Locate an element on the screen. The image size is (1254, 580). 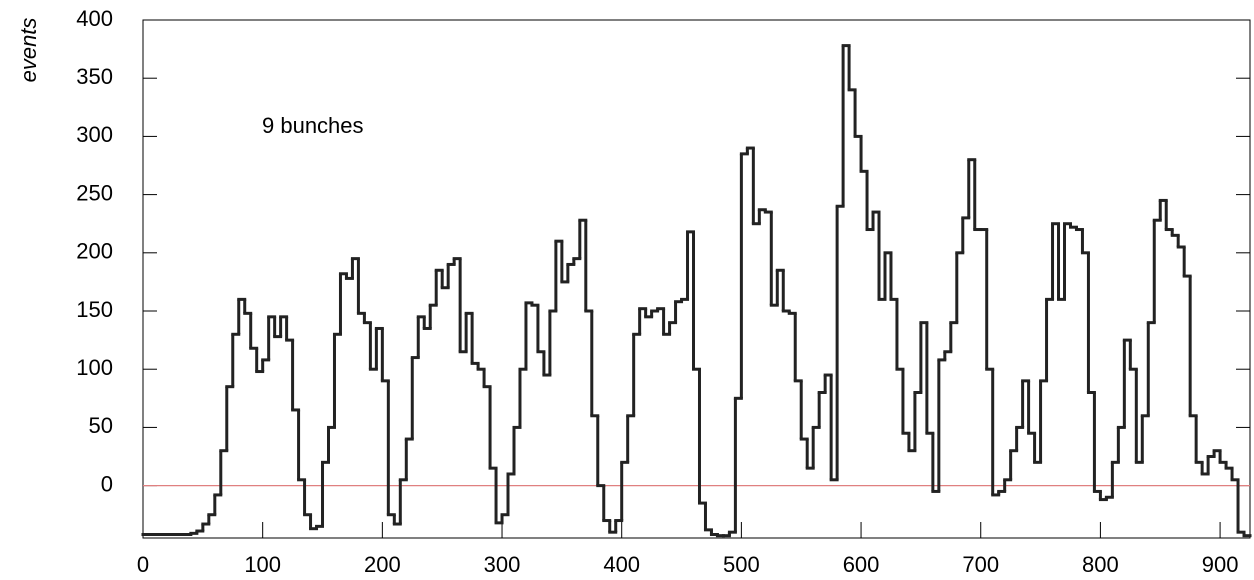
y-tick-label: 50 is located at coordinates (101, 425).